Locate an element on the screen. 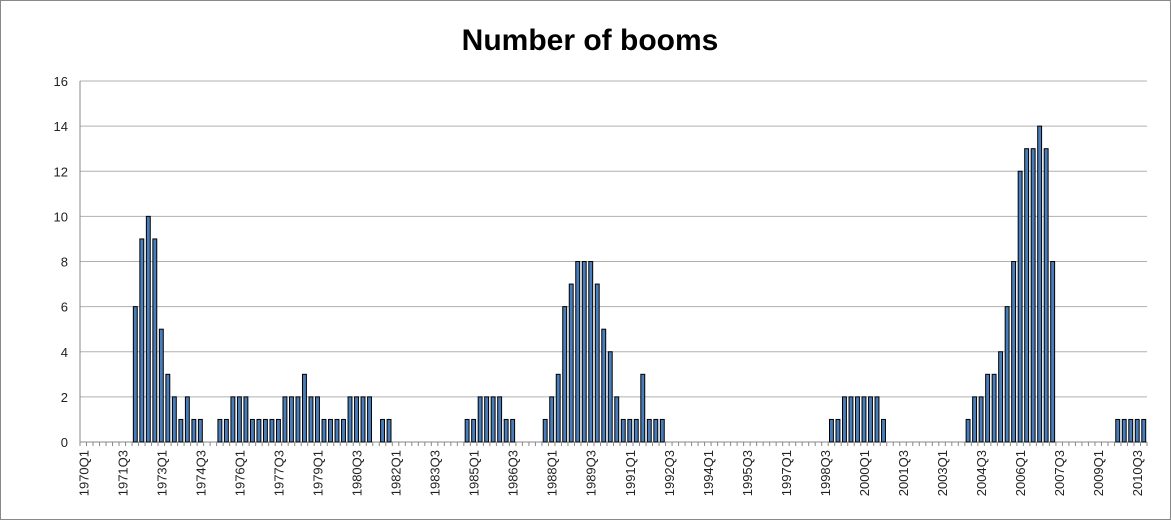  y-tick-label: 2 is located at coordinates (64, 397).